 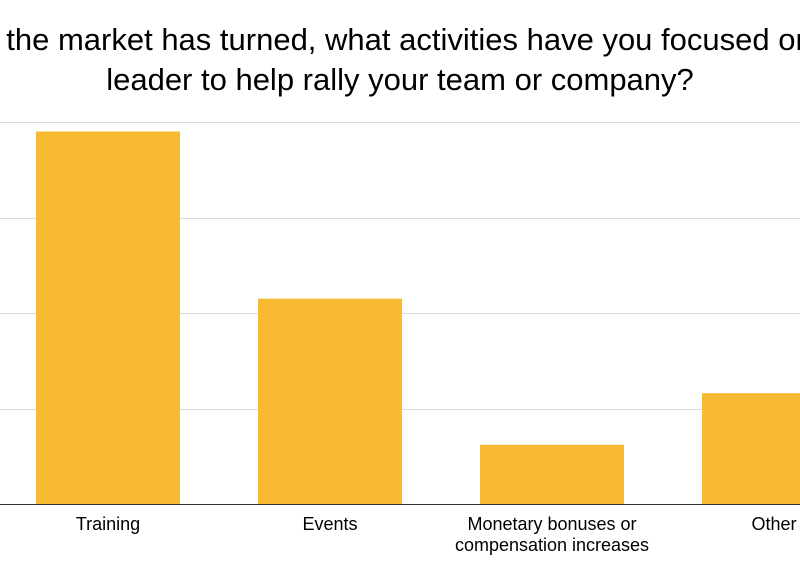 I want to click on x-tick-label-3: Other, so click(x=773, y=524).